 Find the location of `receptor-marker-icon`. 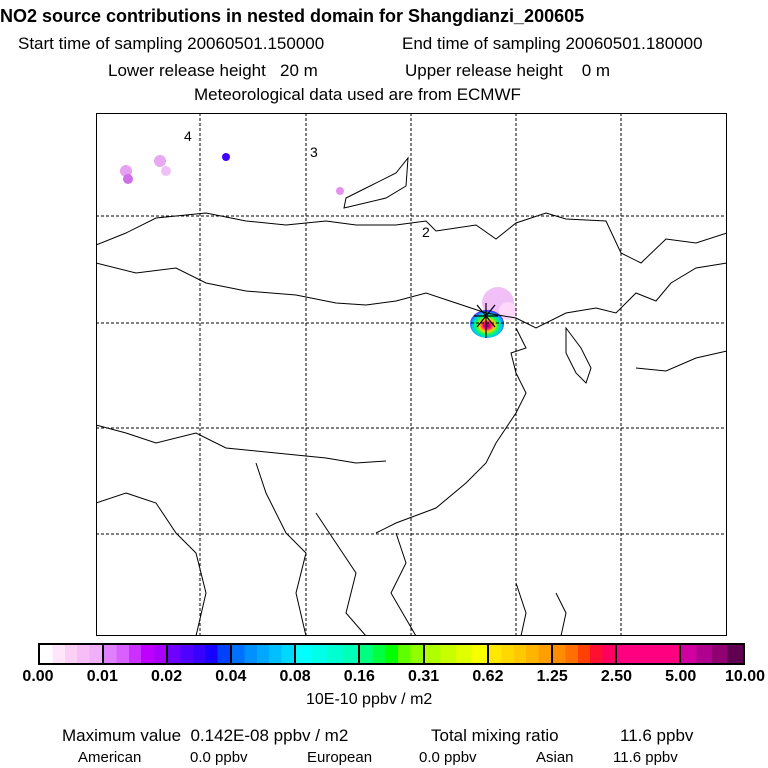

receptor-marker-icon is located at coordinates (486, 320).